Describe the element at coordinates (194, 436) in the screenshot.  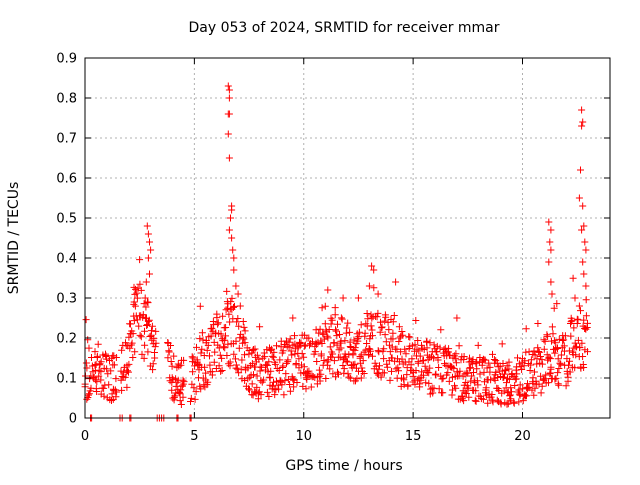
I see `x-tick-label: 5` at that location.